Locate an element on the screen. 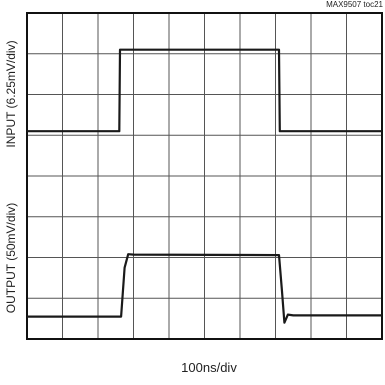  figure-id-label: MAX9507 toc21 is located at coordinates (354, 4).